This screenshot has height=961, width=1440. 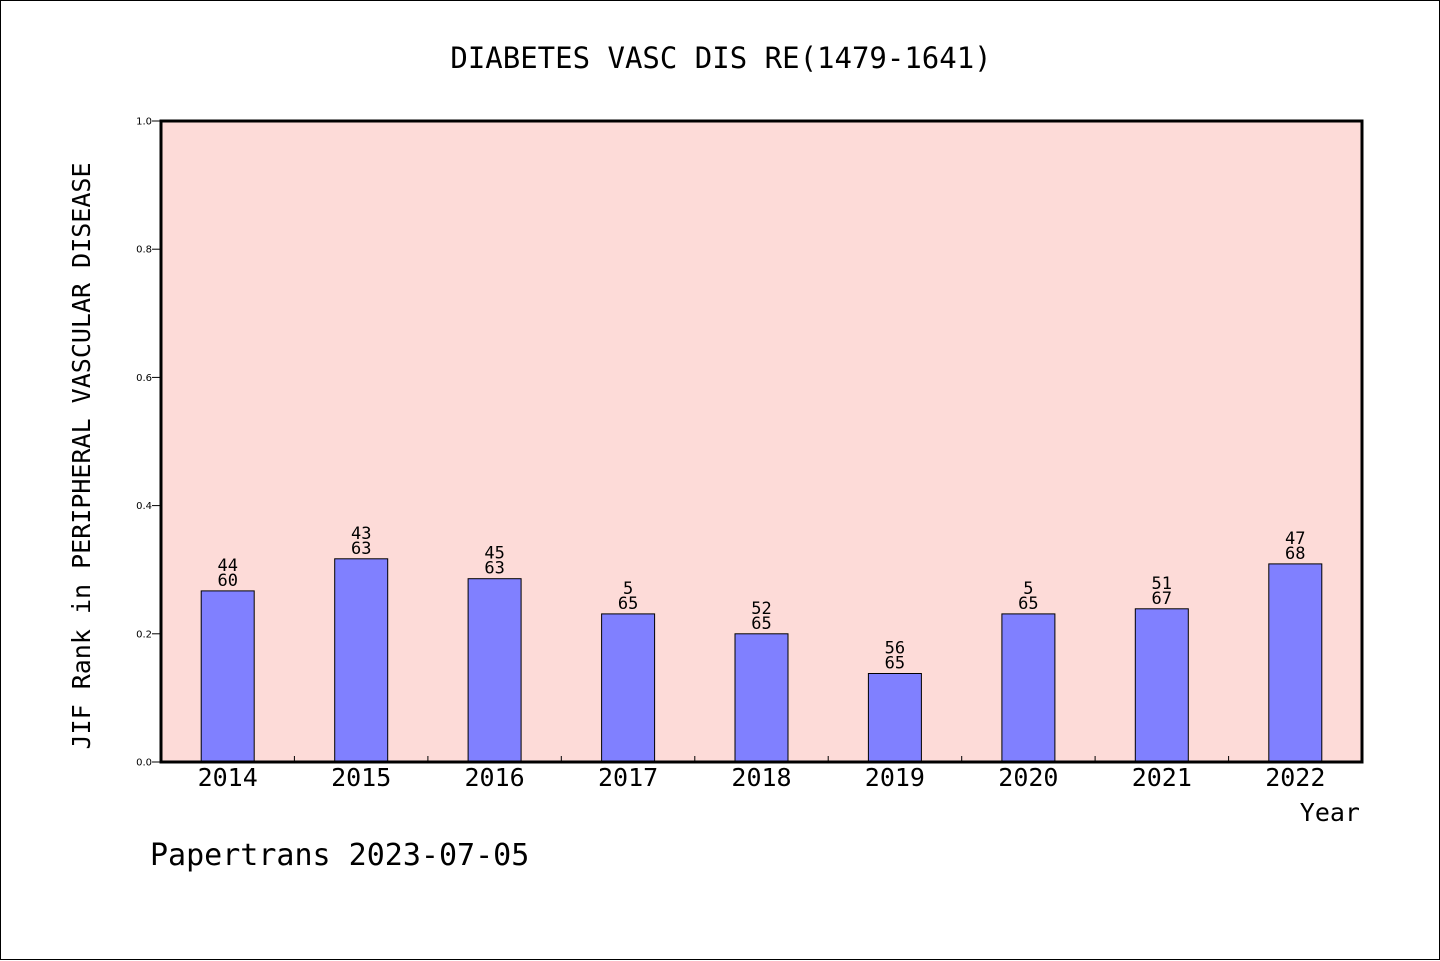 What do you see at coordinates (894, 718) in the screenshot?
I see `bar-2019` at bounding box center [894, 718].